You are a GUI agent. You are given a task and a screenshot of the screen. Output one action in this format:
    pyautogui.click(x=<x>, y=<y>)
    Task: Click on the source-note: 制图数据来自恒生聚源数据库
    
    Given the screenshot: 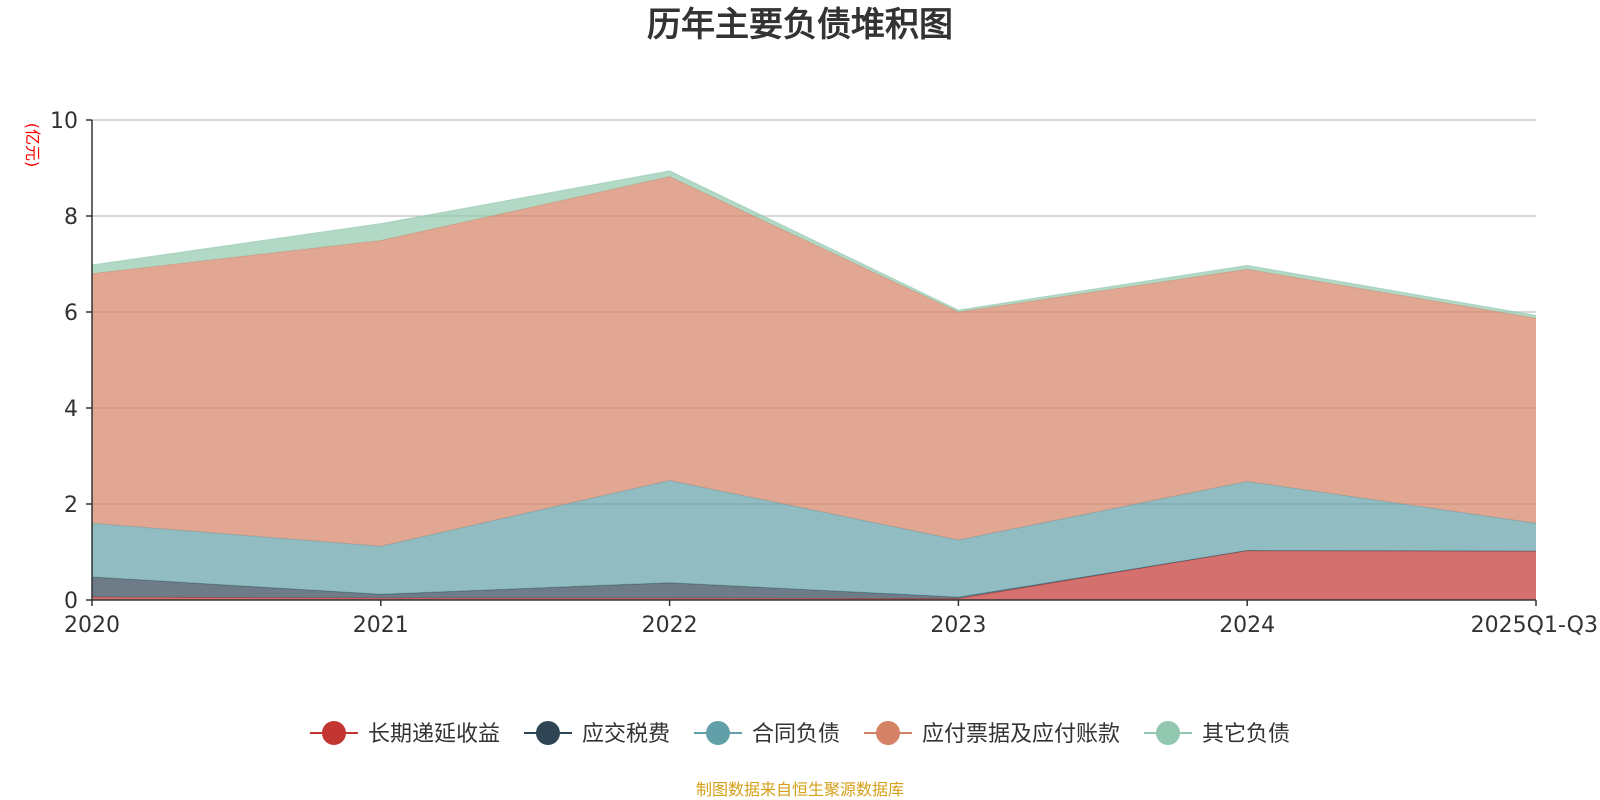 What is the action you would take?
    pyautogui.click(x=800, y=789)
    